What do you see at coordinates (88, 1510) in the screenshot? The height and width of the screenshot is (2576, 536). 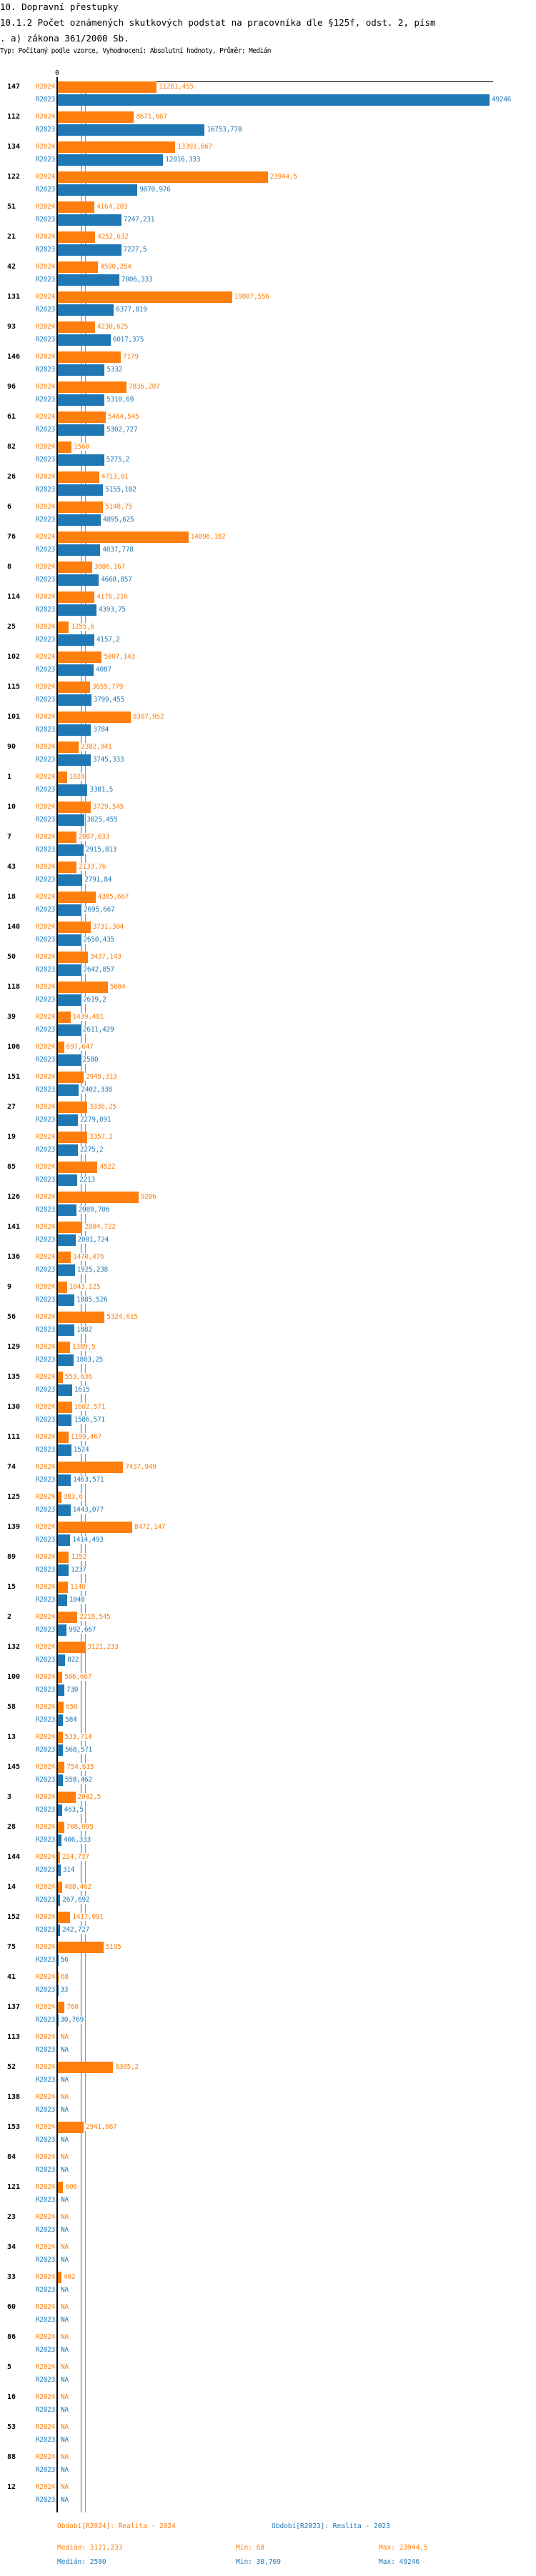 I see `value-label-r2023: 1443,077` at bounding box center [88, 1510].